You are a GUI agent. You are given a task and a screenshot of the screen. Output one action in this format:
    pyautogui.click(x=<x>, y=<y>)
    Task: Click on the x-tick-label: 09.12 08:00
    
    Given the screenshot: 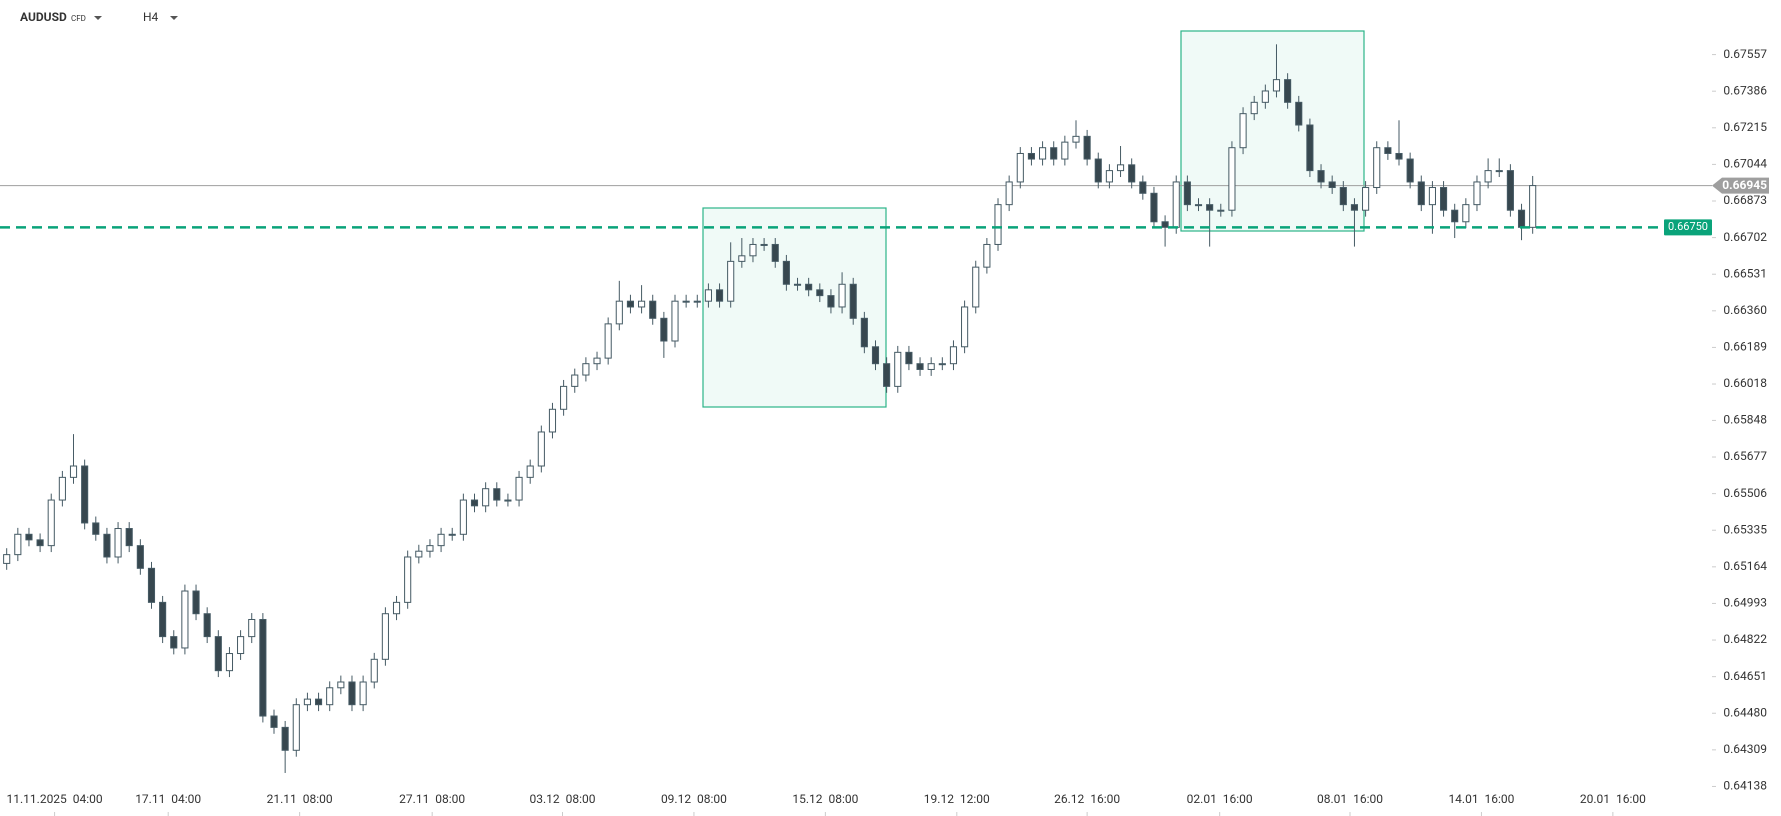 What is the action you would take?
    pyautogui.click(x=694, y=799)
    